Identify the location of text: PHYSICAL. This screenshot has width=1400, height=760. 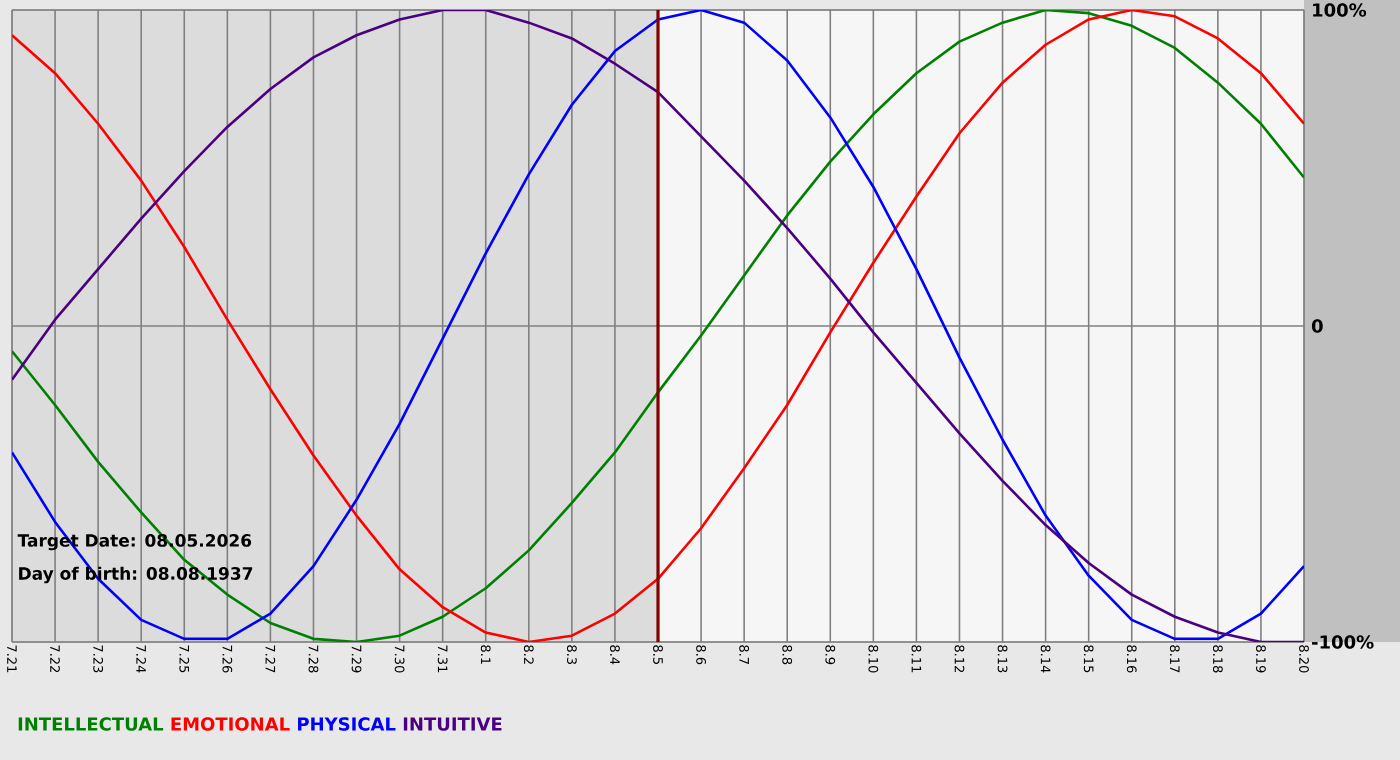
(347, 724).